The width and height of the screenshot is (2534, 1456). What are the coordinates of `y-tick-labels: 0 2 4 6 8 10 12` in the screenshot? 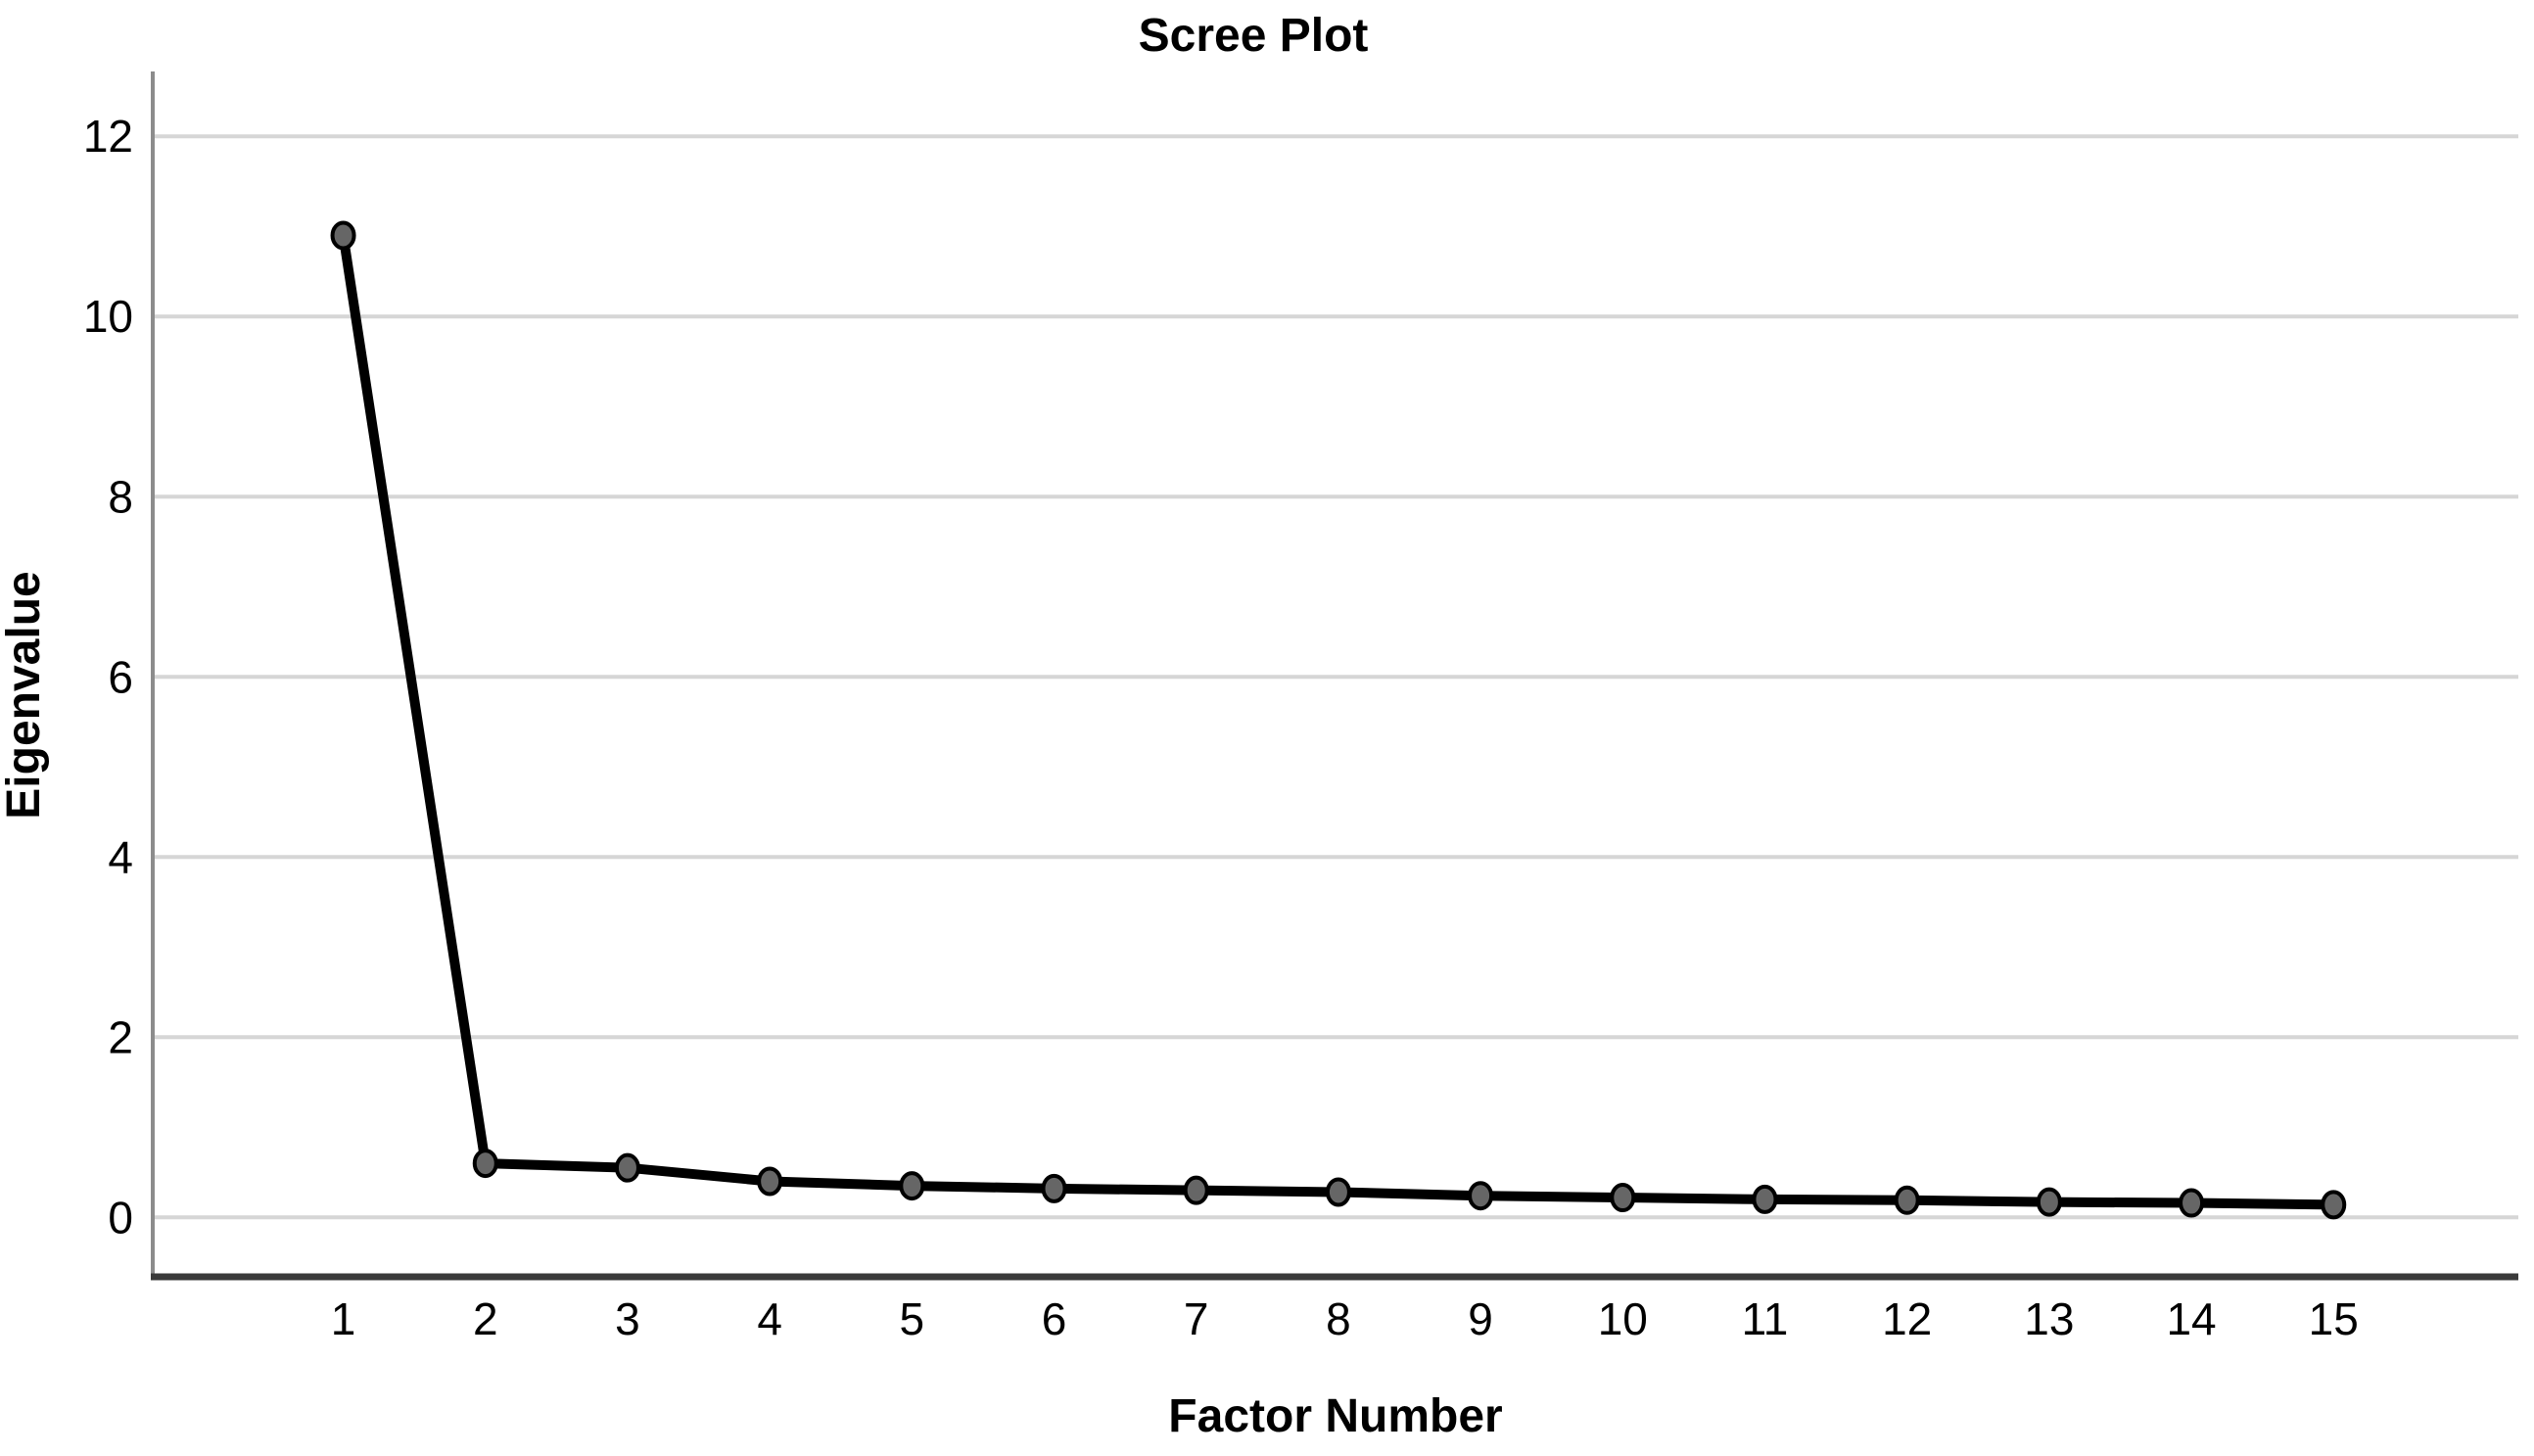 It's located at (108, 677).